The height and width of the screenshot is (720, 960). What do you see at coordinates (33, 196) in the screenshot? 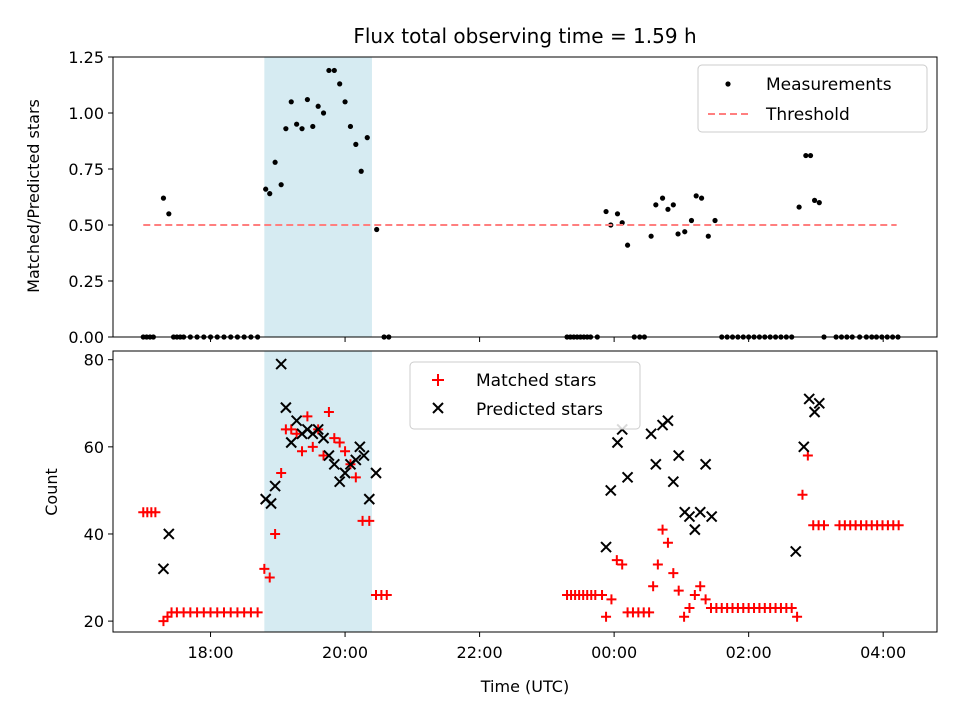
I see `top-y-axis-label: Matched/Predicted stars` at bounding box center [33, 196].